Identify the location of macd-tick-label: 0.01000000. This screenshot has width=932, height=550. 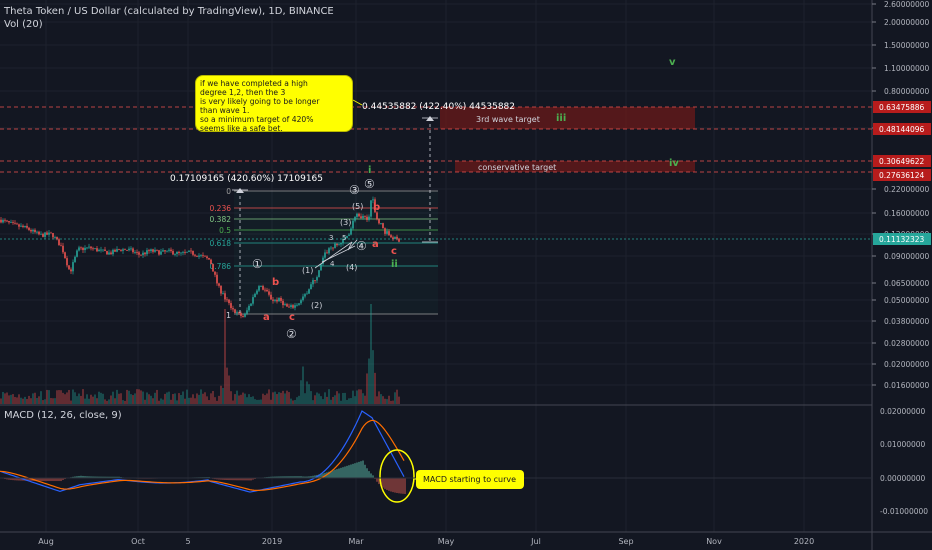
(903, 444).